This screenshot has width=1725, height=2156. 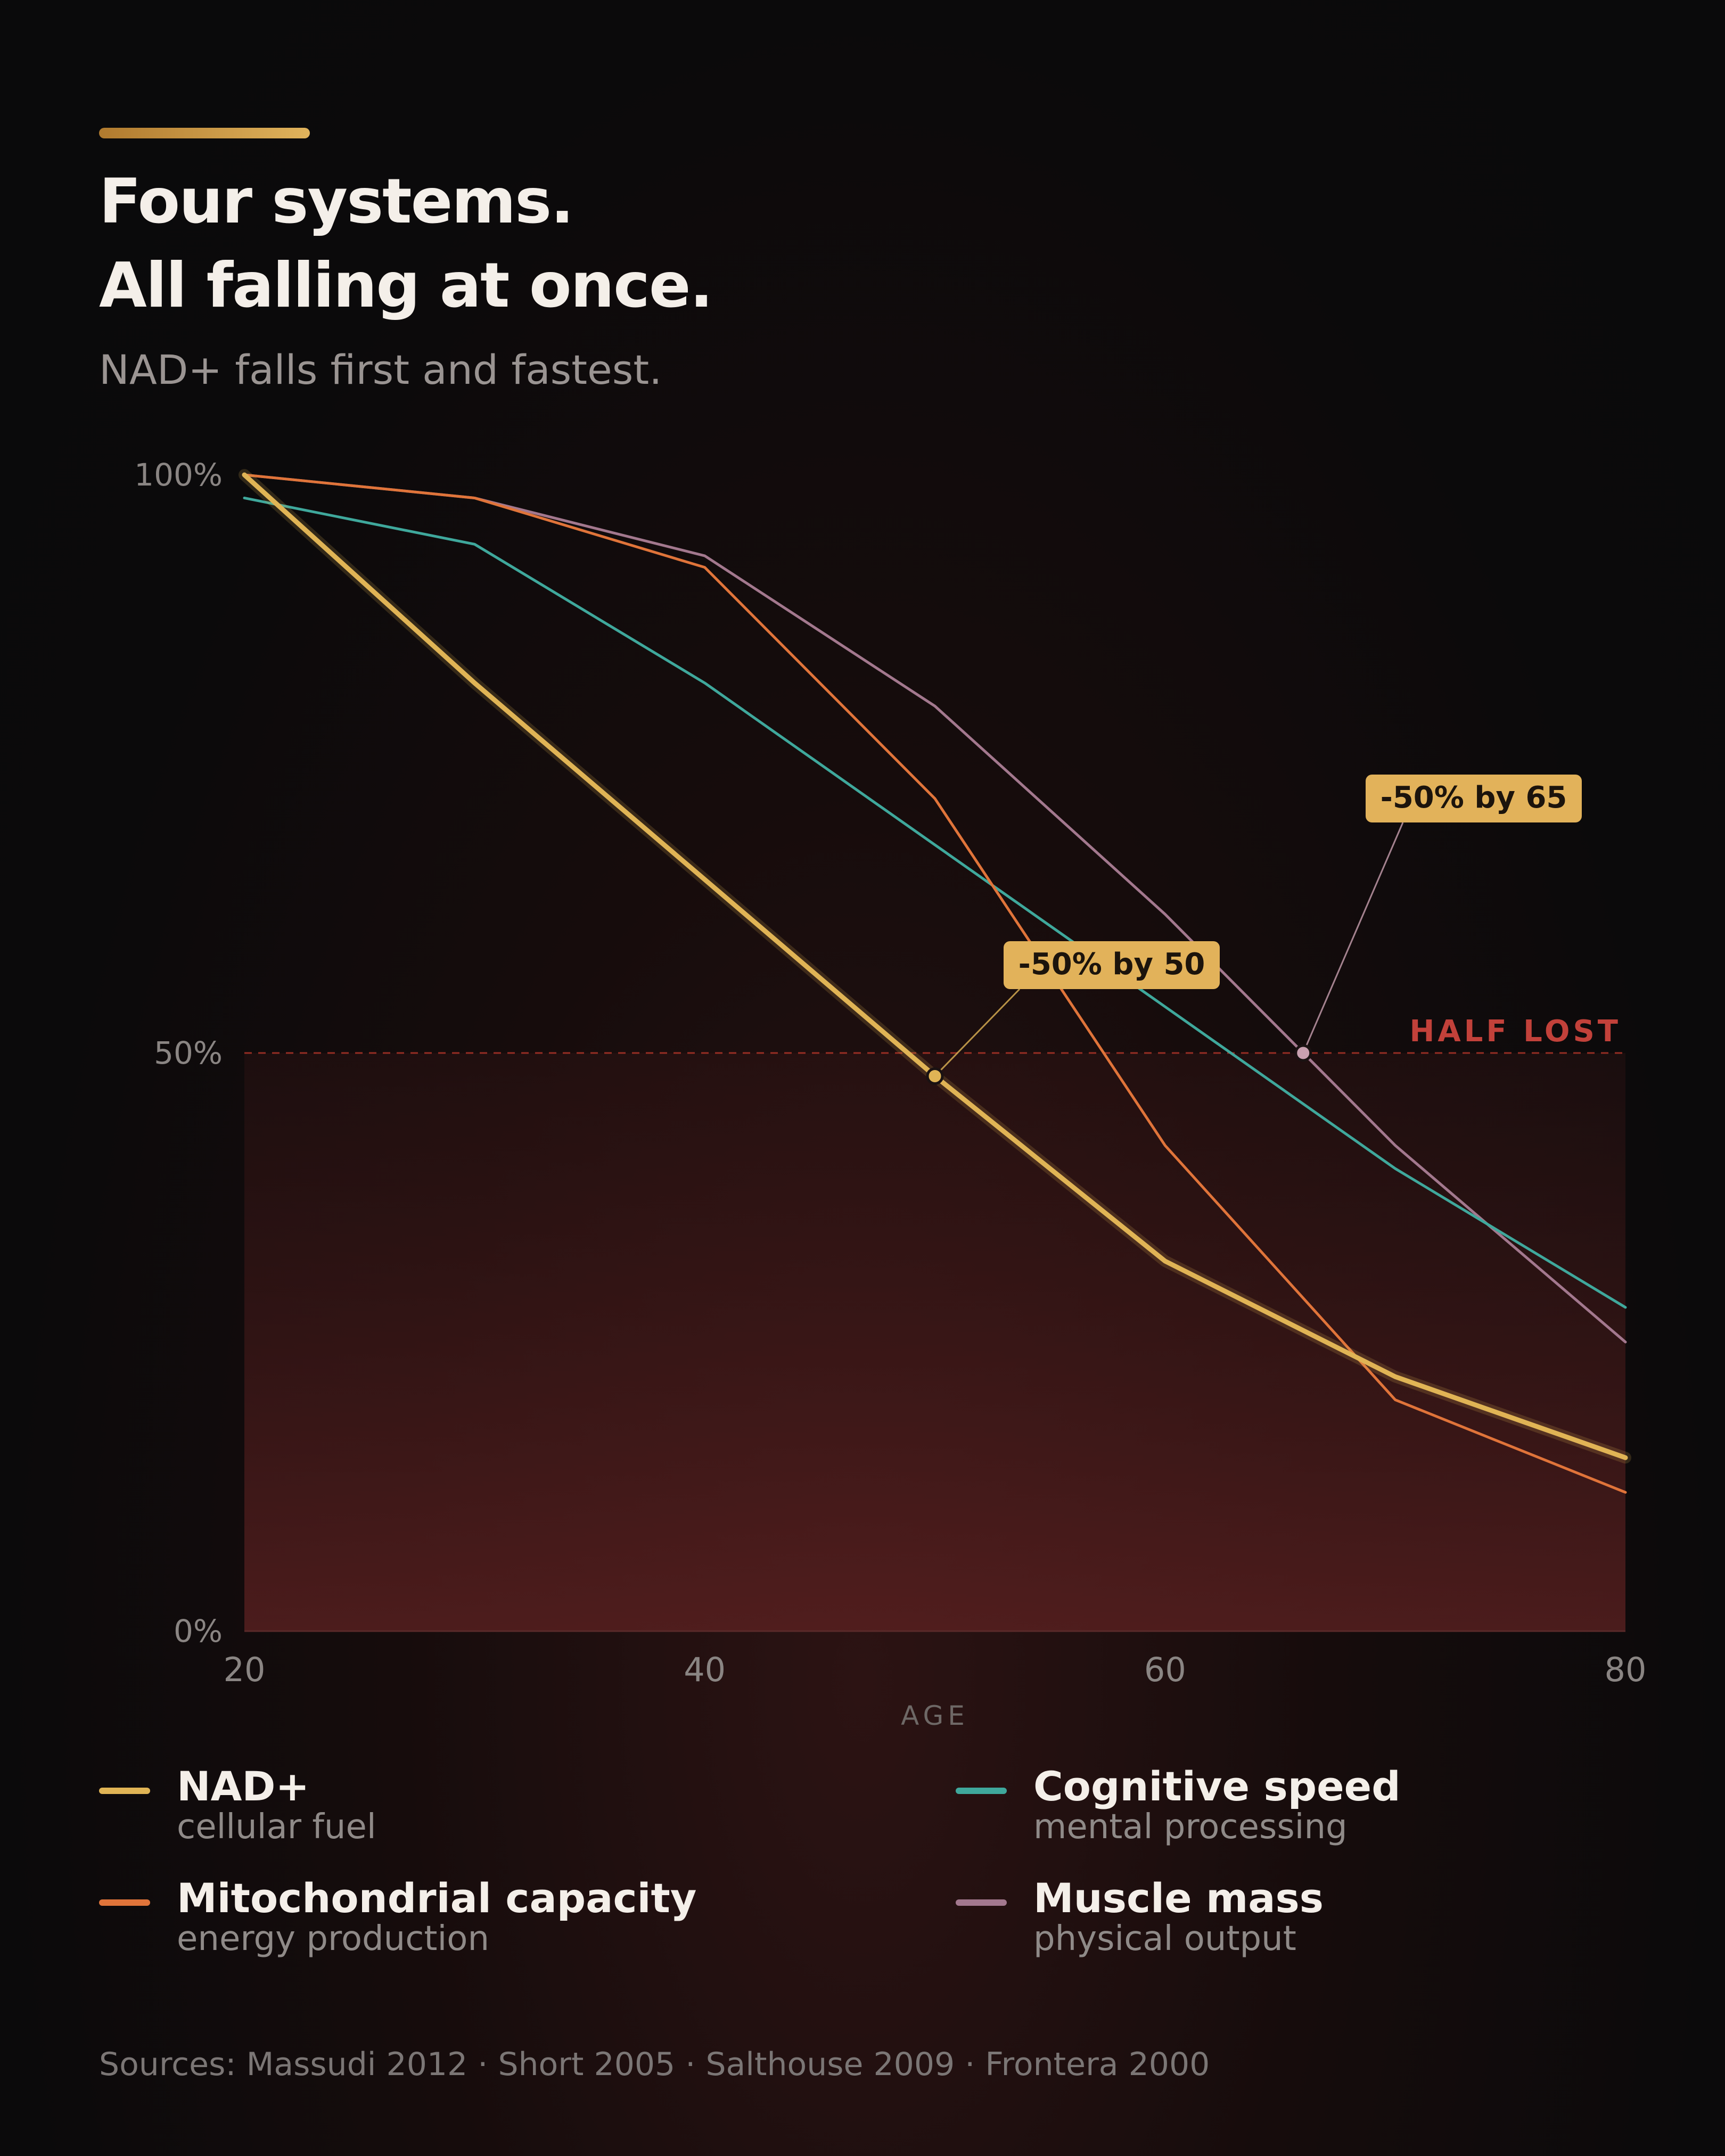 I want to click on title-line-2: All falling at once., so click(x=406, y=286).